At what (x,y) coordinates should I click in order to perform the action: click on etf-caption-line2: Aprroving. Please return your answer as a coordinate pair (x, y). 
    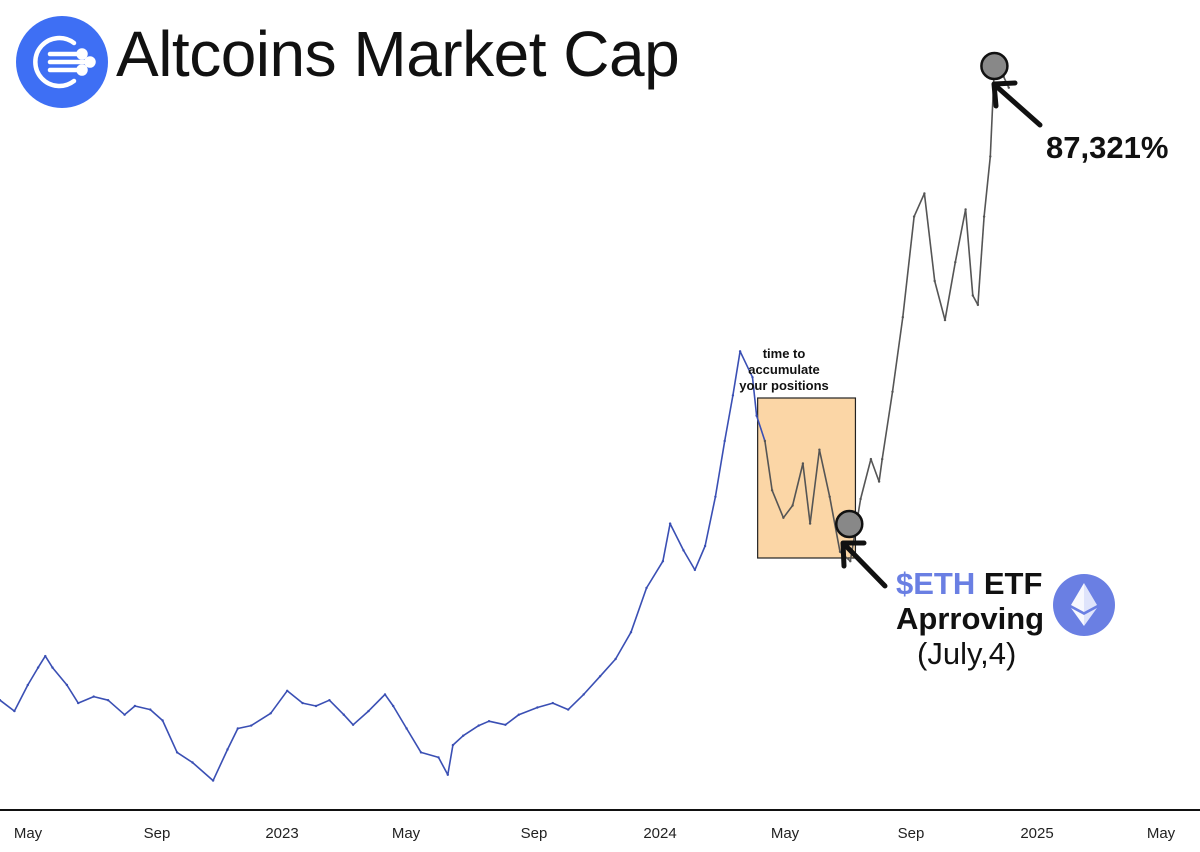
    Looking at the image, I should click on (970, 618).